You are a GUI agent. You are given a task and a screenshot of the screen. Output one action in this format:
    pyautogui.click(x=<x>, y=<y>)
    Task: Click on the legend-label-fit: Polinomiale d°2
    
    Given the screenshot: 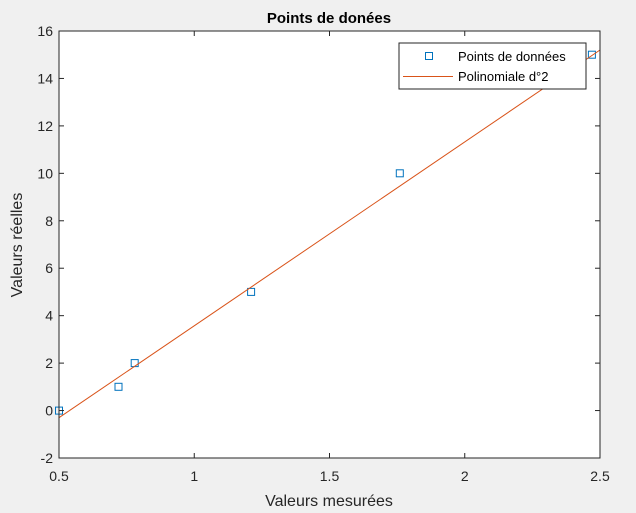 What is the action you would take?
    pyautogui.click(x=503, y=76)
    